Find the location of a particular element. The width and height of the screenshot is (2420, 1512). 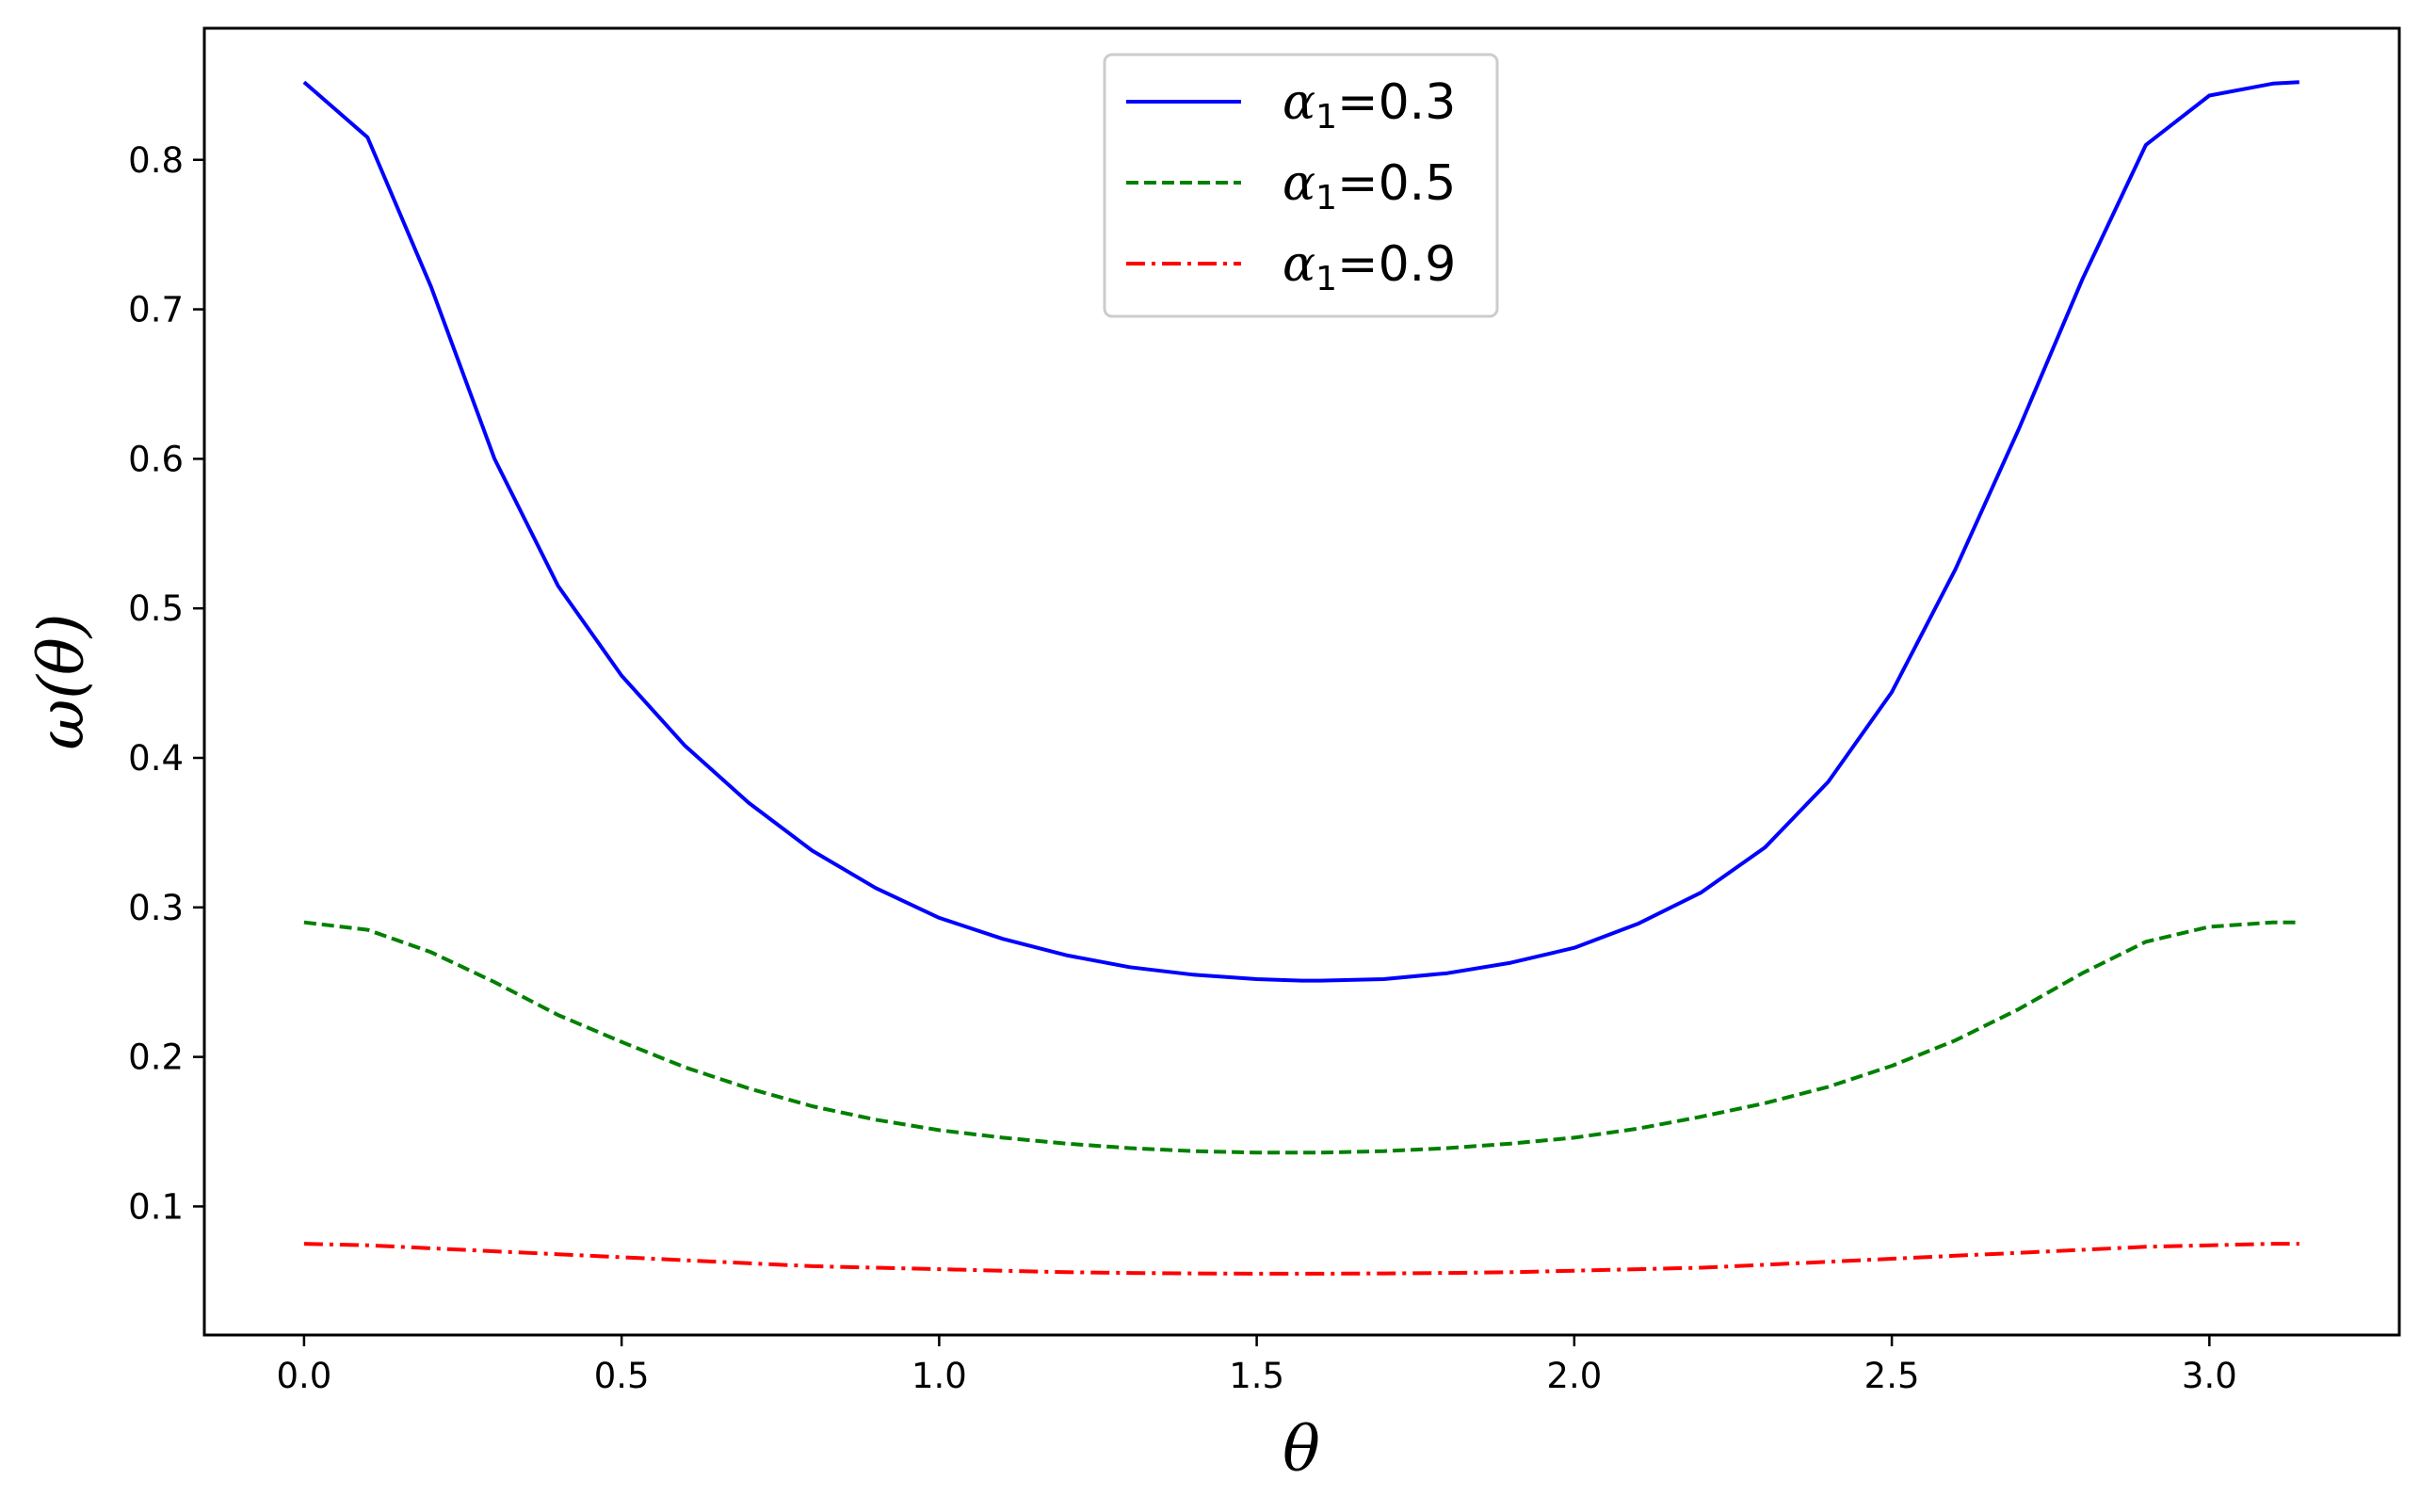

legend: α1=0.3 α1=0.5 α1=0.9 is located at coordinates (1301, 185).